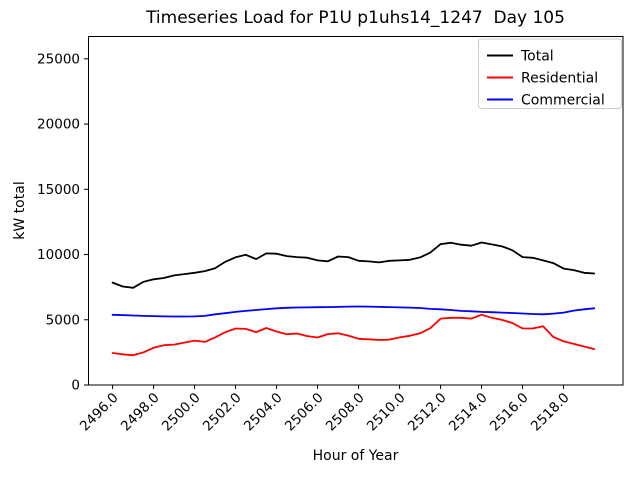  Describe the element at coordinates (63, 320) in the screenshot. I see `y-tick-label: 5000` at that location.